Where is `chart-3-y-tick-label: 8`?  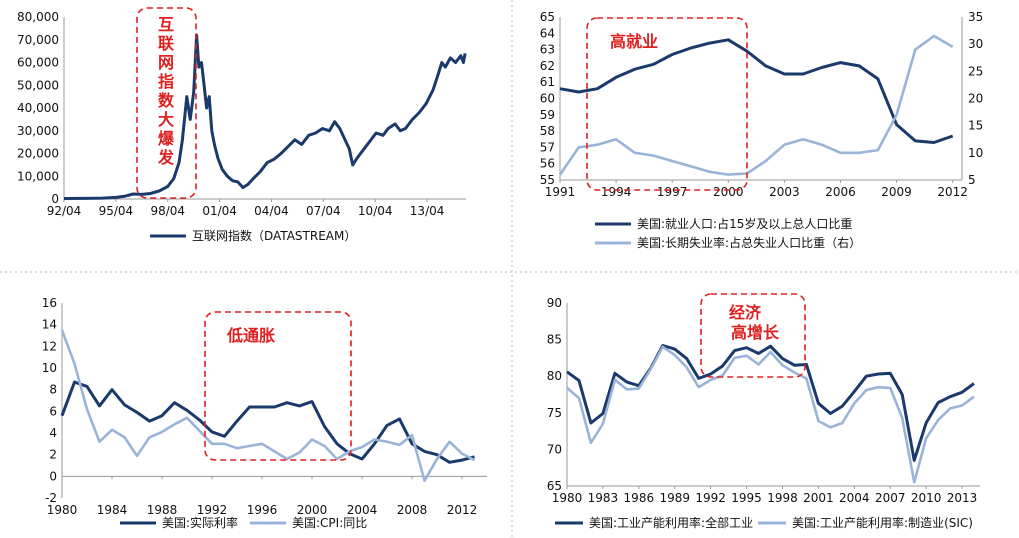 chart-3-y-tick-label: 8 is located at coordinates (53, 390).